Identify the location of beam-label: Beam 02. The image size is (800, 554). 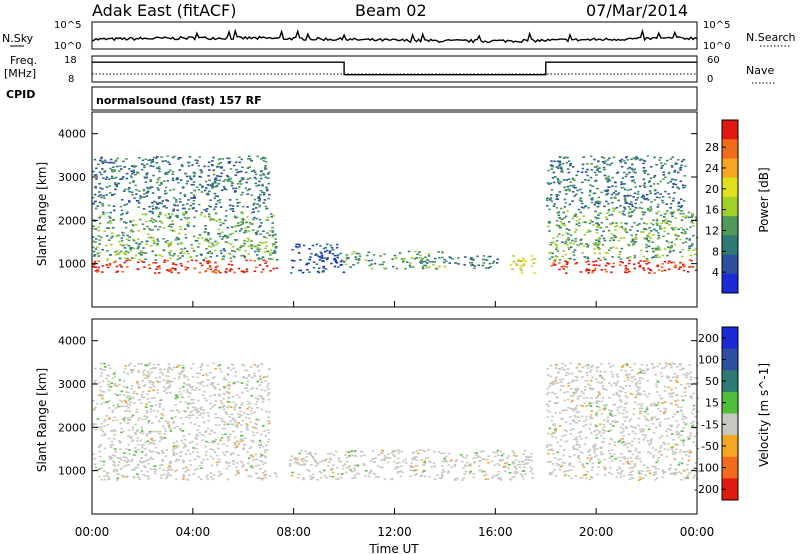
(391, 10).